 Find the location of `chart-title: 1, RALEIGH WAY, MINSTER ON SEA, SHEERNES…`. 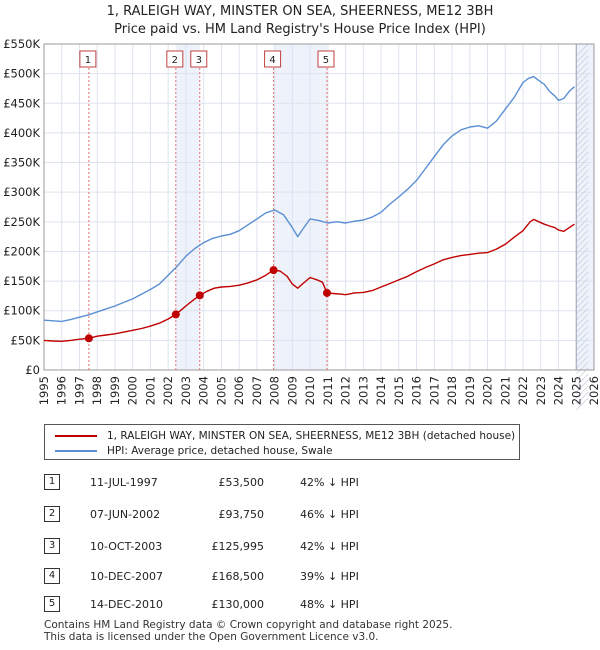

chart-title: 1, RALEIGH WAY, MINSTER ON SEA, SHEERNES… is located at coordinates (300, 11).